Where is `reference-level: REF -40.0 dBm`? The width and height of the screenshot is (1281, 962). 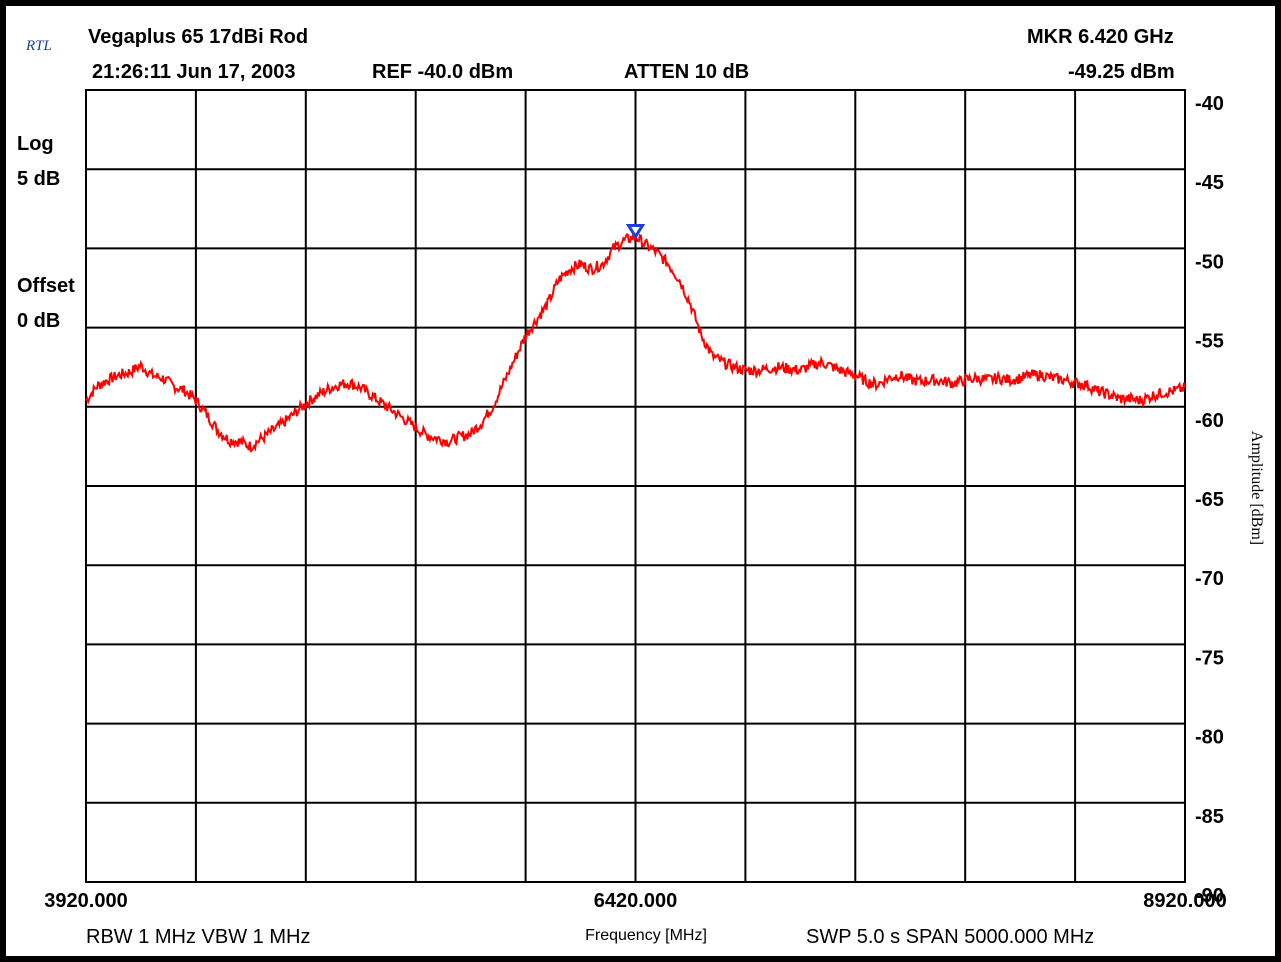 reference-level: REF -40.0 dBm is located at coordinates (443, 72).